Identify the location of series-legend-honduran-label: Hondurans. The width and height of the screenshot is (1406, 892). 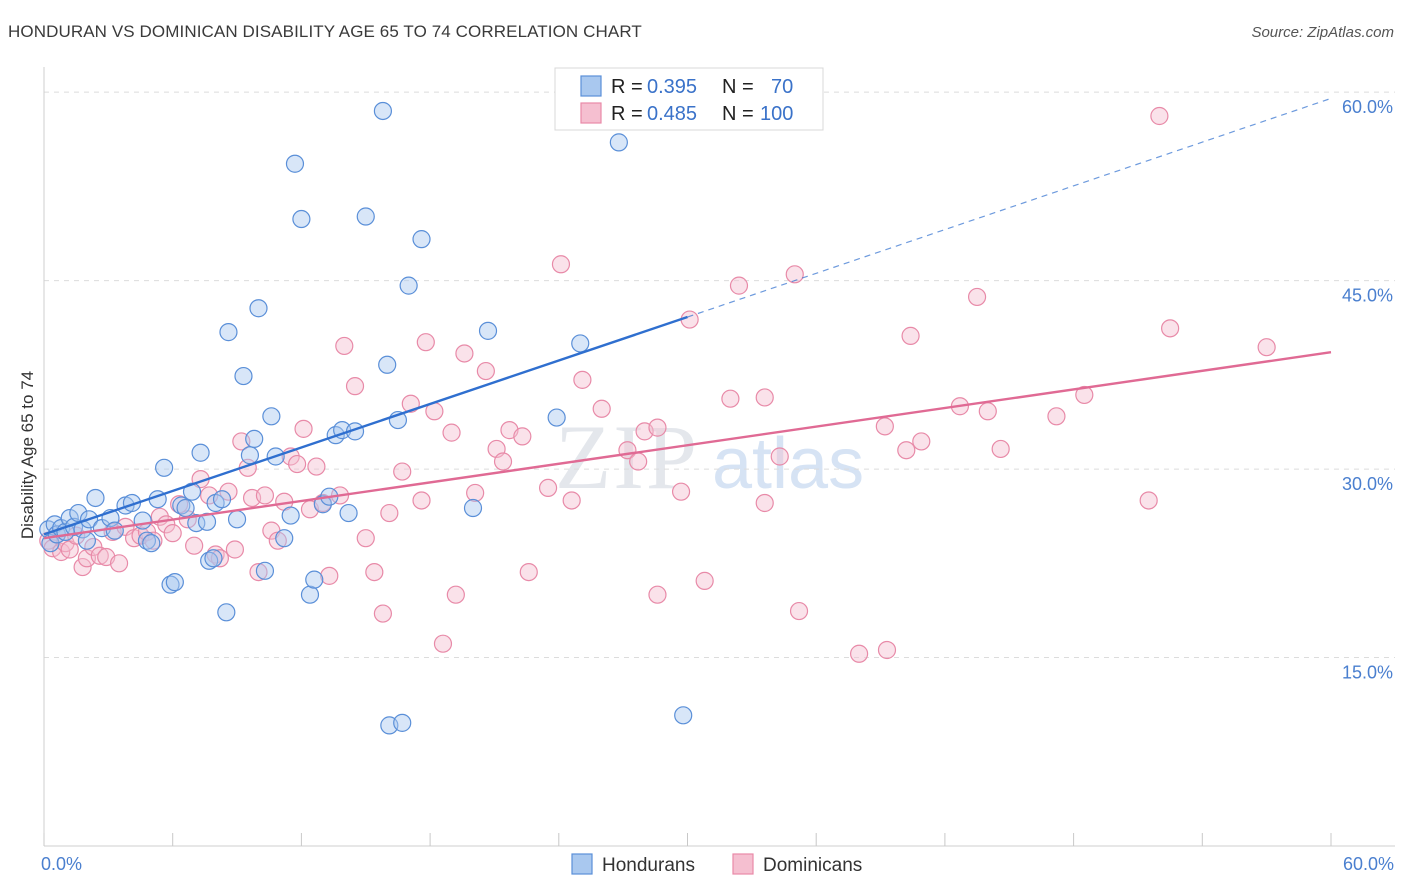
(648, 865).